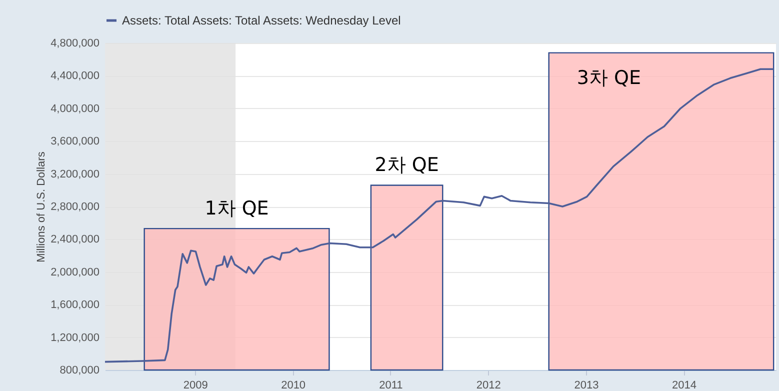  What do you see at coordinates (406, 165) in the screenshot?
I see `band-label: 2차 QE` at bounding box center [406, 165].